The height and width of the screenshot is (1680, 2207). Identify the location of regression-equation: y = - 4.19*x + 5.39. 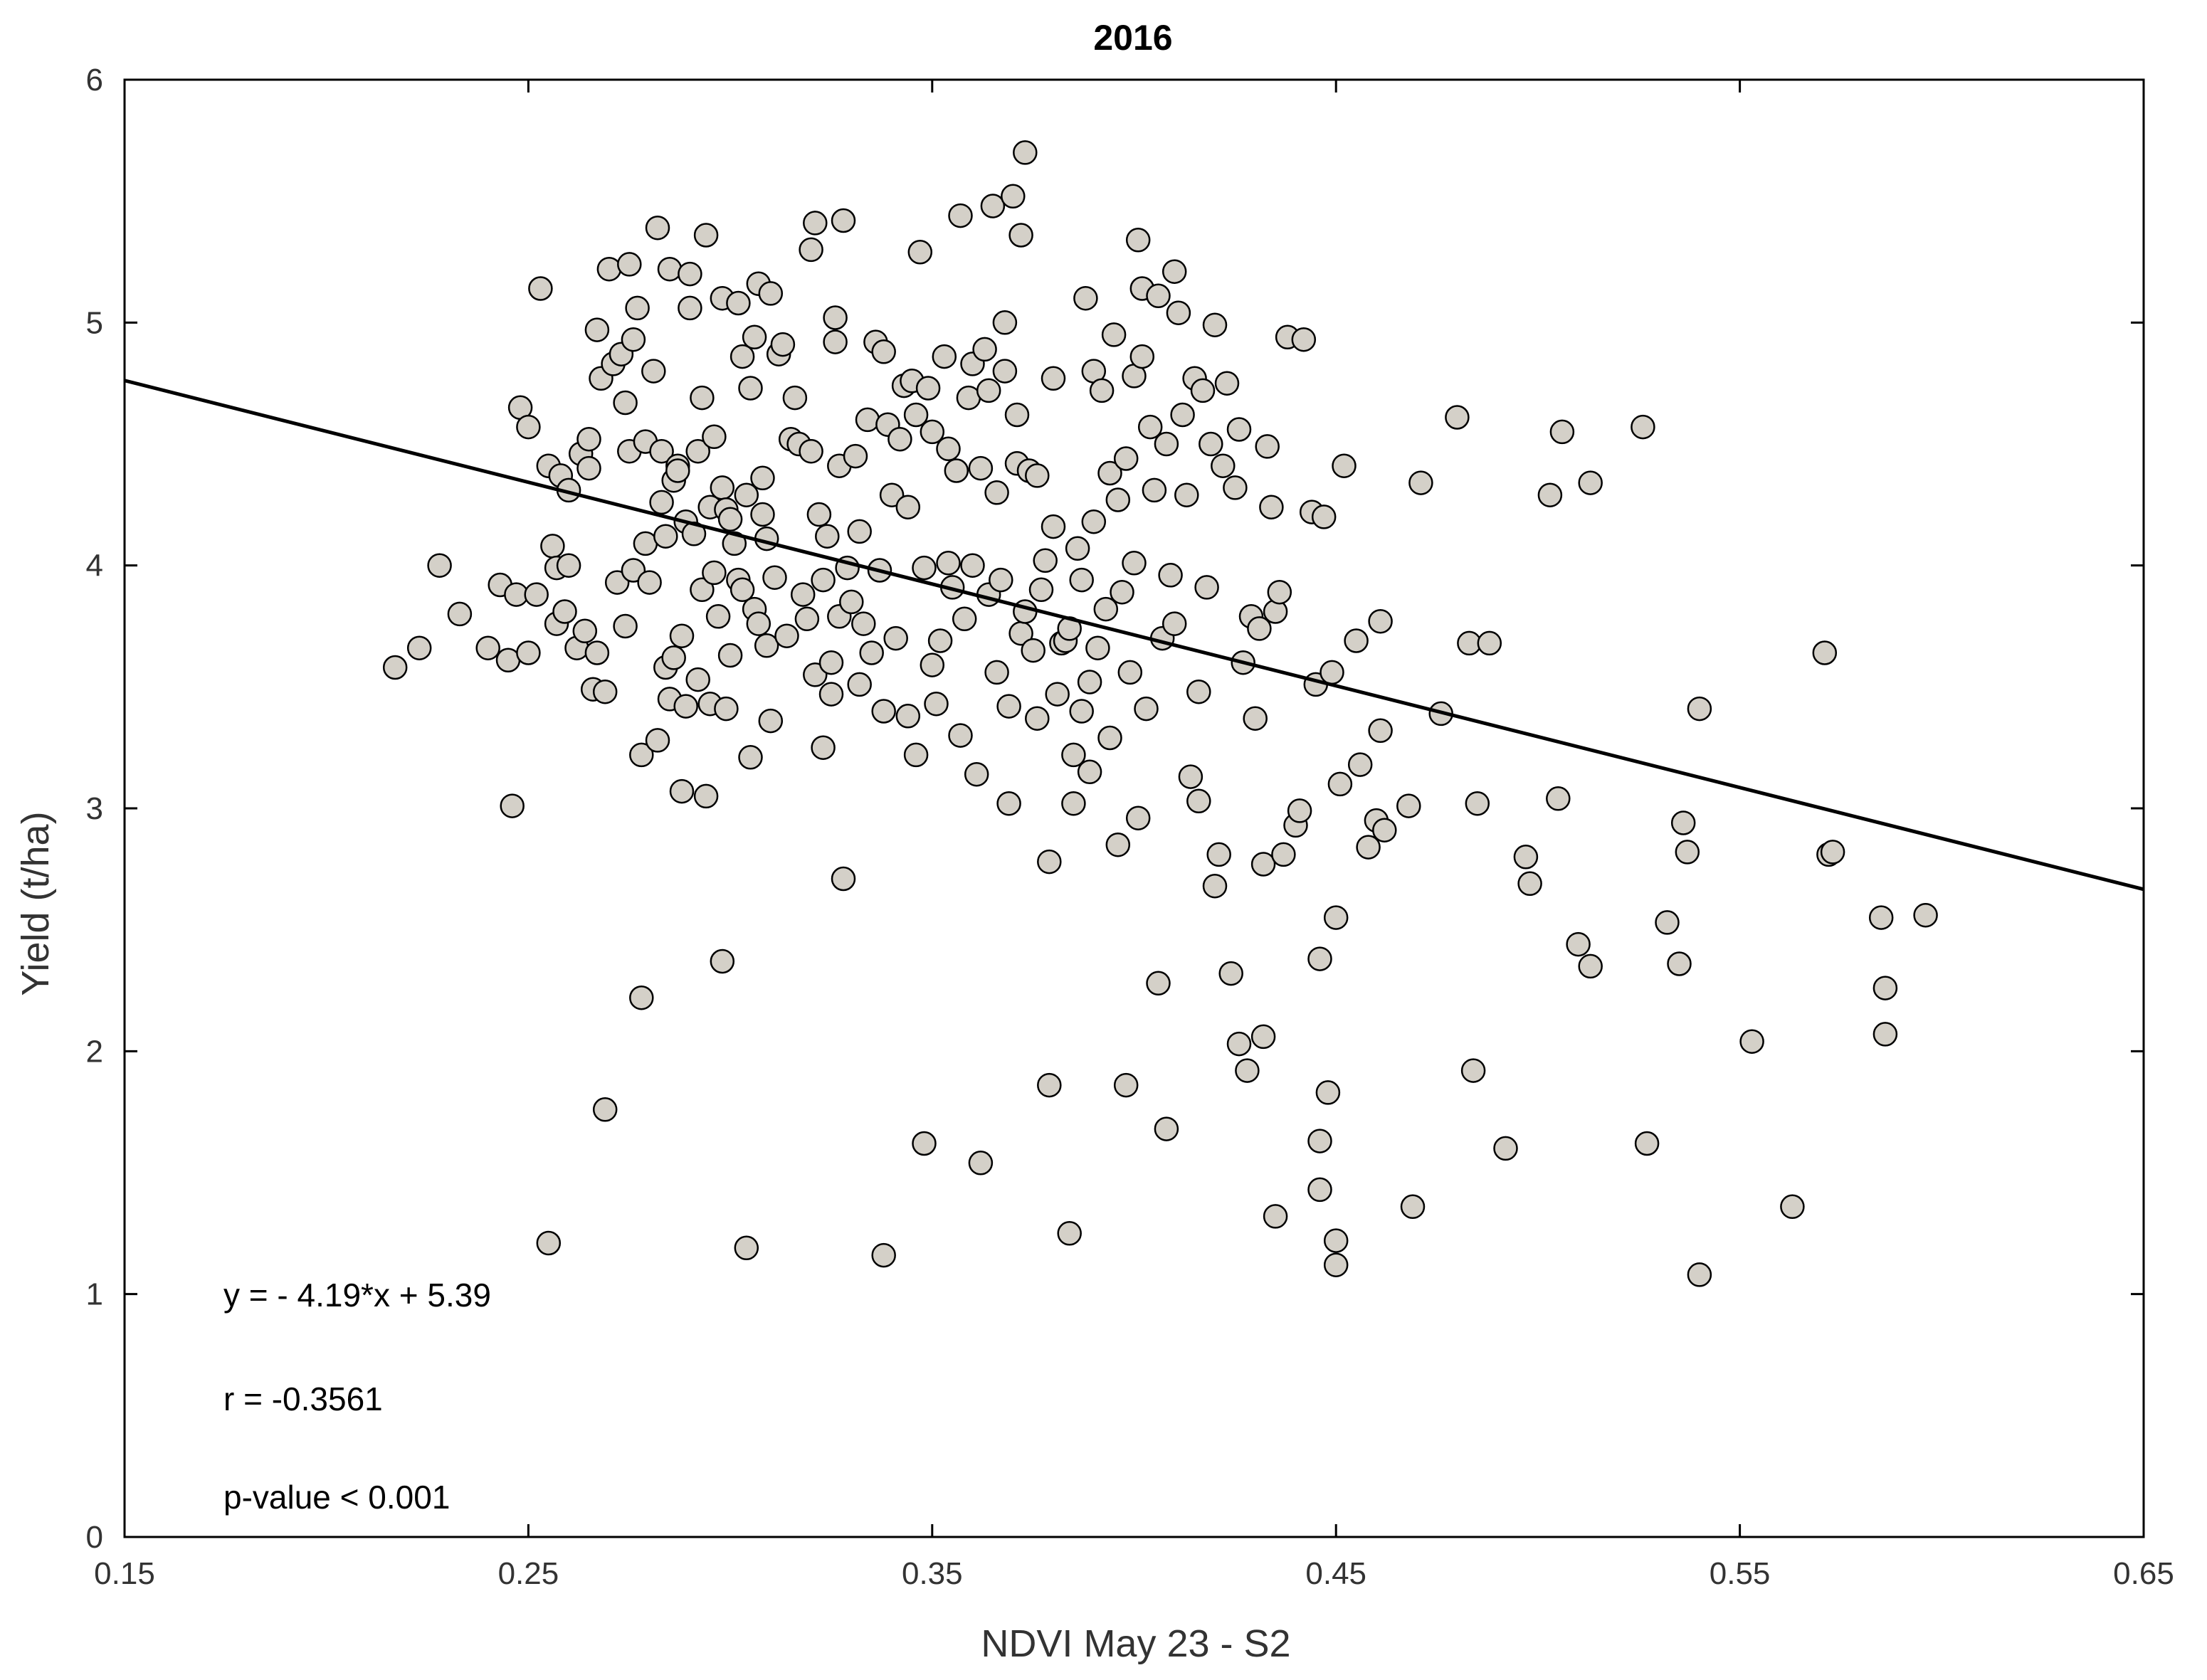
(357, 1295).